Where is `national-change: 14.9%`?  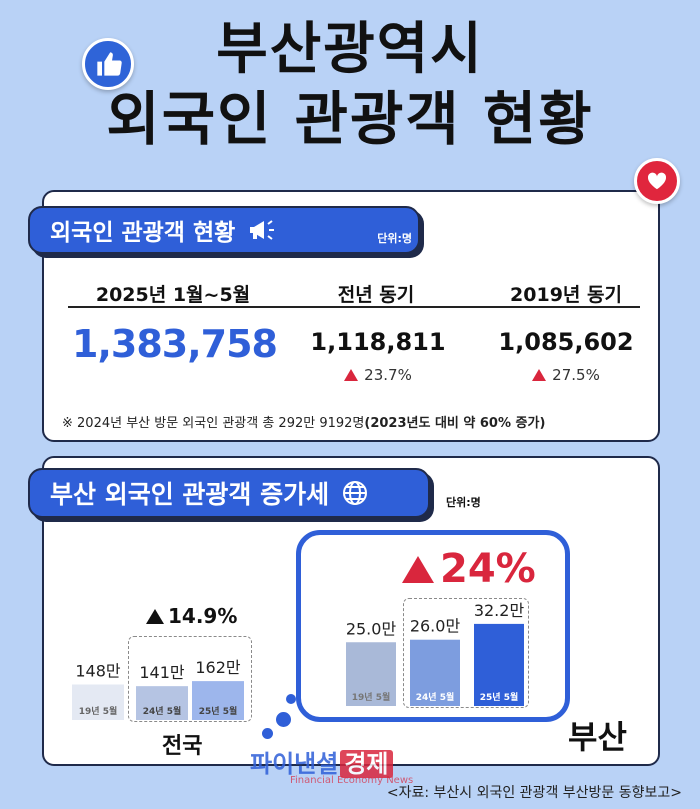
national-change: 14.9% is located at coordinates (191, 616).